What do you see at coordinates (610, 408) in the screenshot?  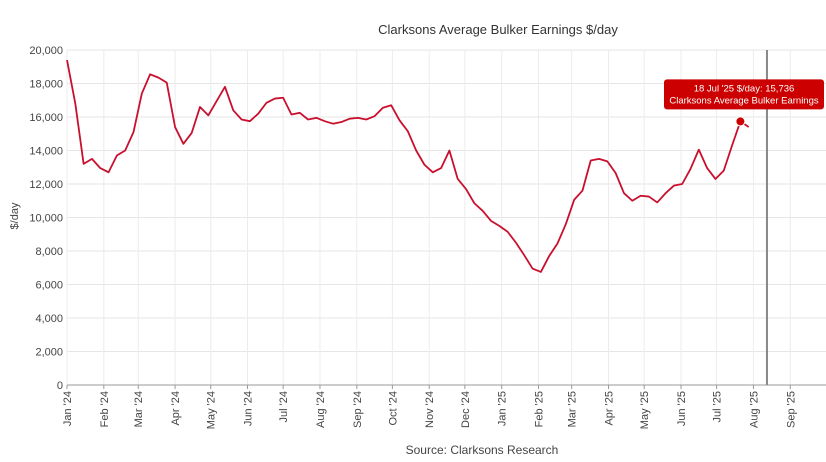 I see `x-tick-label: Apr '25` at bounding box center [610, 408].